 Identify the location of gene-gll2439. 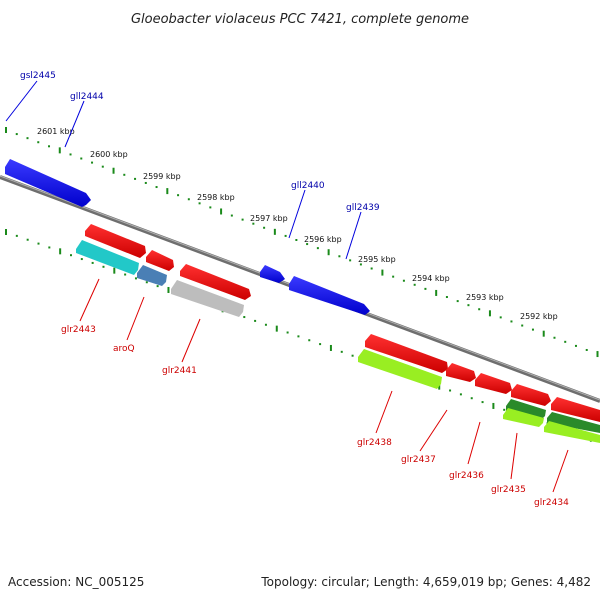
(329, 295).